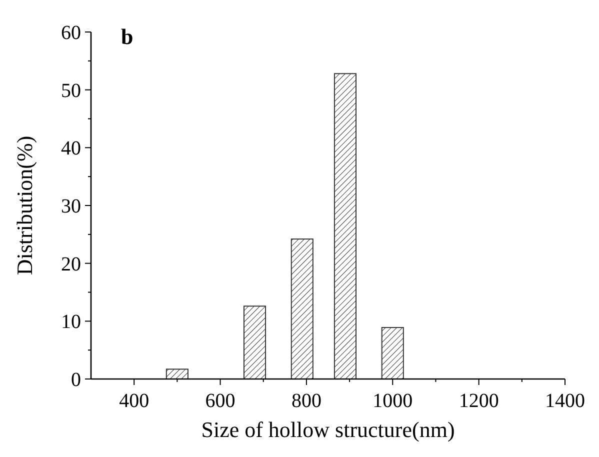 The image size is (599, 457). Describe the element at coordinates (71, 91) in the screenshot. I see `y-tick-label: 50` at that location.